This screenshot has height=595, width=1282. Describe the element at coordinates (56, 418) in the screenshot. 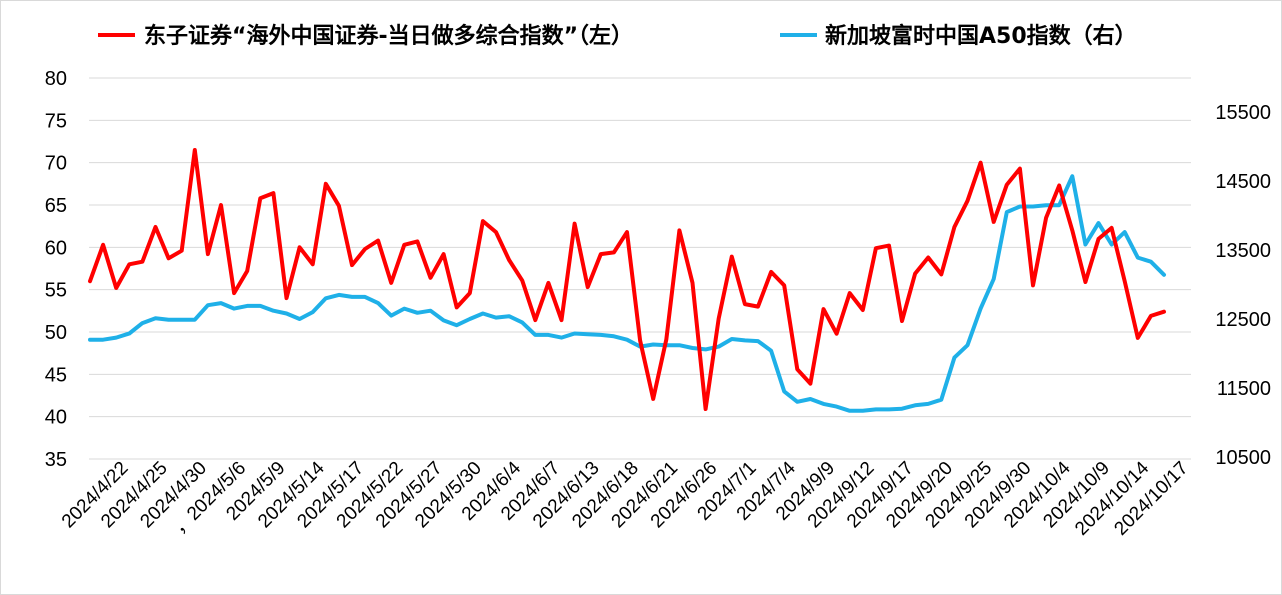

I see `left-tick-label: 40` at that location.